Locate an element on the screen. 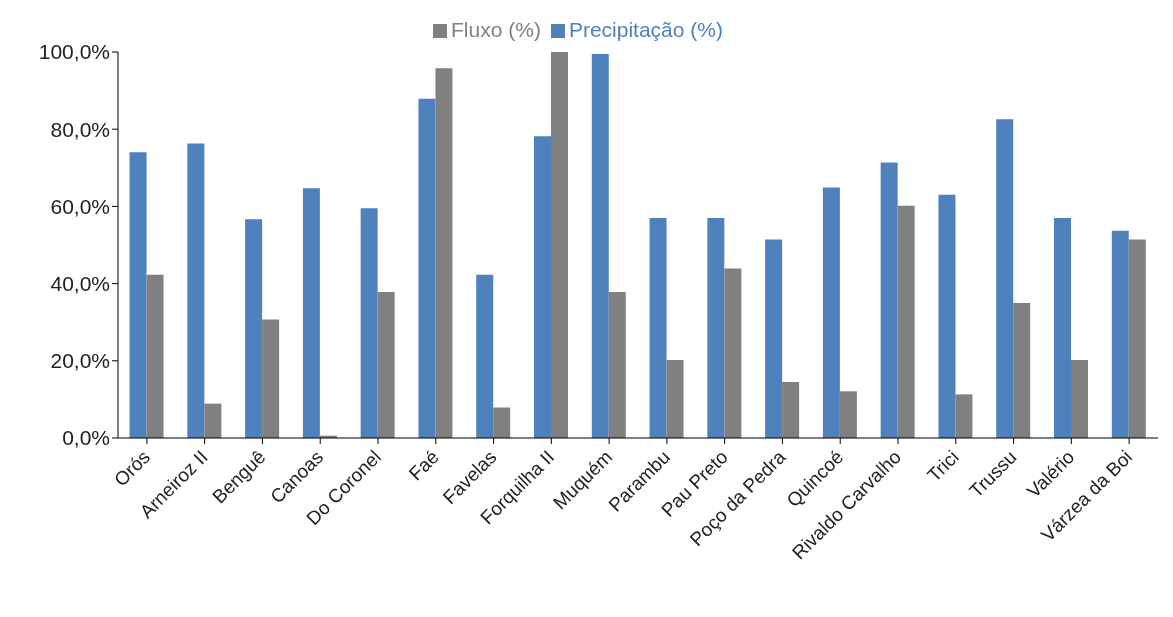 The image size is (1173, 617). y-tick-label: 60,0% is located at coordinates (80, 206).